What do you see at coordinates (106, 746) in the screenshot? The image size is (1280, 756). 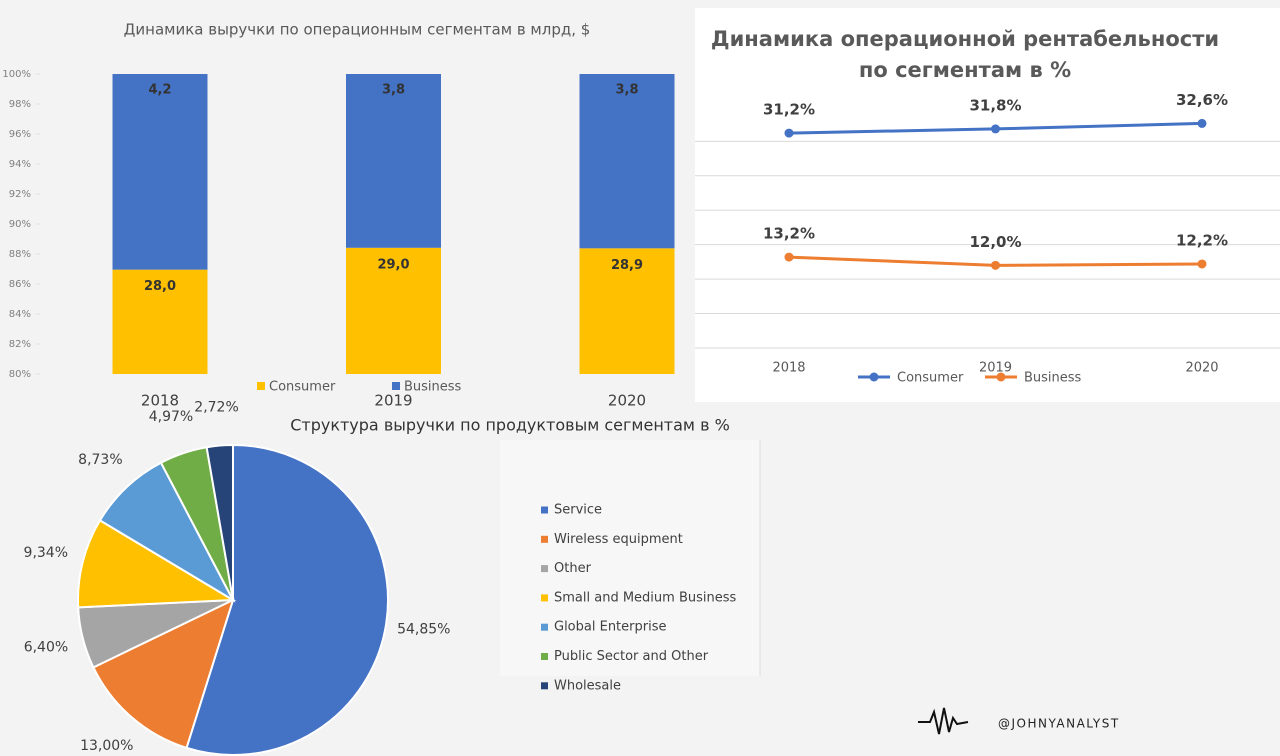 I see `data-label: 13,00%` at bounding box center [106, 746].